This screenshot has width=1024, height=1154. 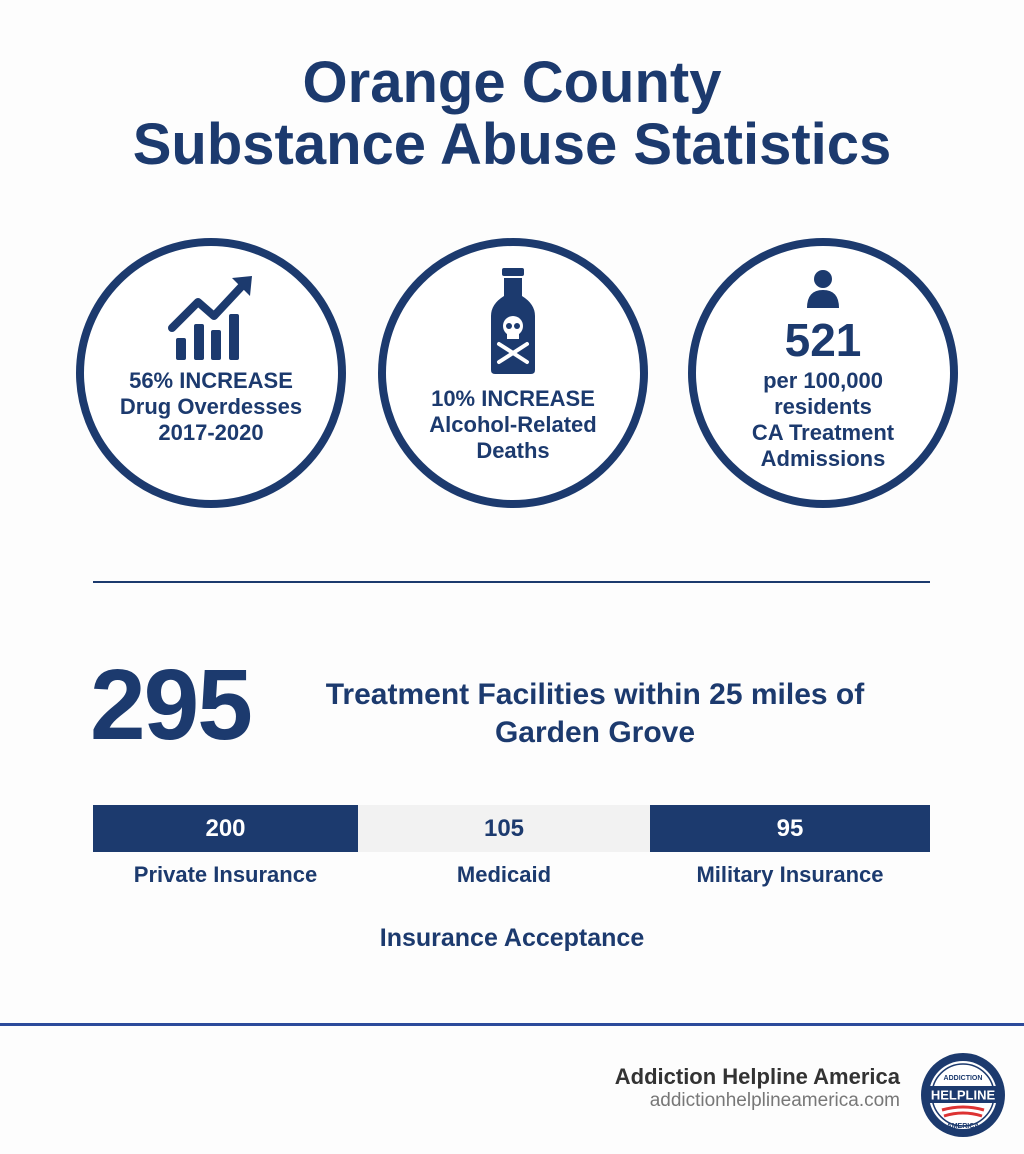 What do you see at coordinates (823, 432) in the screenshot?
I see `stat-label-3: CA Treatment` at bounding box center [823, 432].